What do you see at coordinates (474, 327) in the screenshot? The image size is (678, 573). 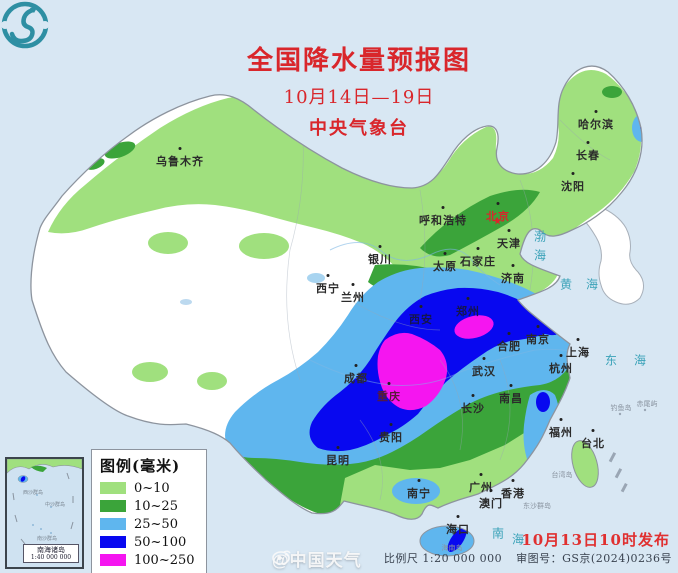 I see `band-100-250-small` at bounding box center [474, 327].